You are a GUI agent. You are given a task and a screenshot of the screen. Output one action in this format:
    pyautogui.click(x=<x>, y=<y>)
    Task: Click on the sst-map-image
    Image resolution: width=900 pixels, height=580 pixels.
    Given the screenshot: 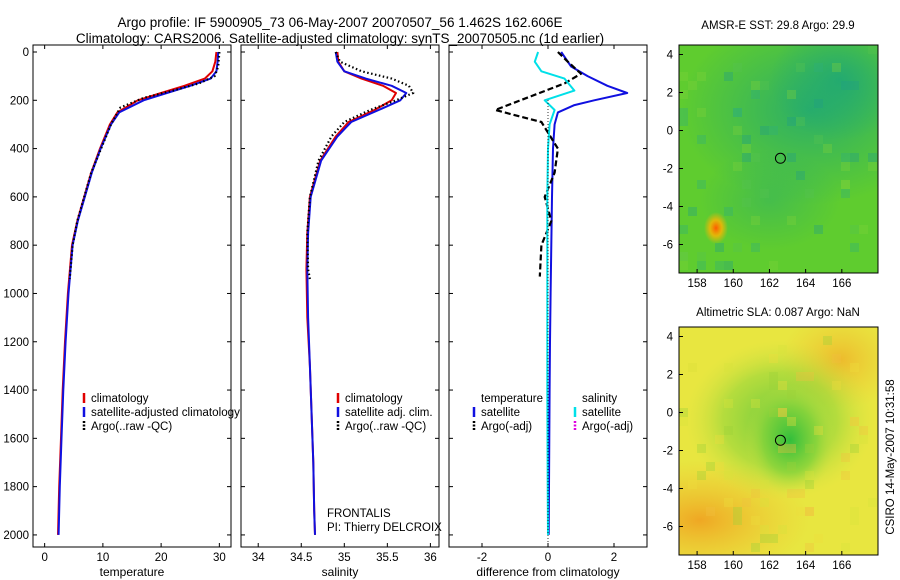 What is the action you would take?
    pyautogui.click(x=778, y=159)
    